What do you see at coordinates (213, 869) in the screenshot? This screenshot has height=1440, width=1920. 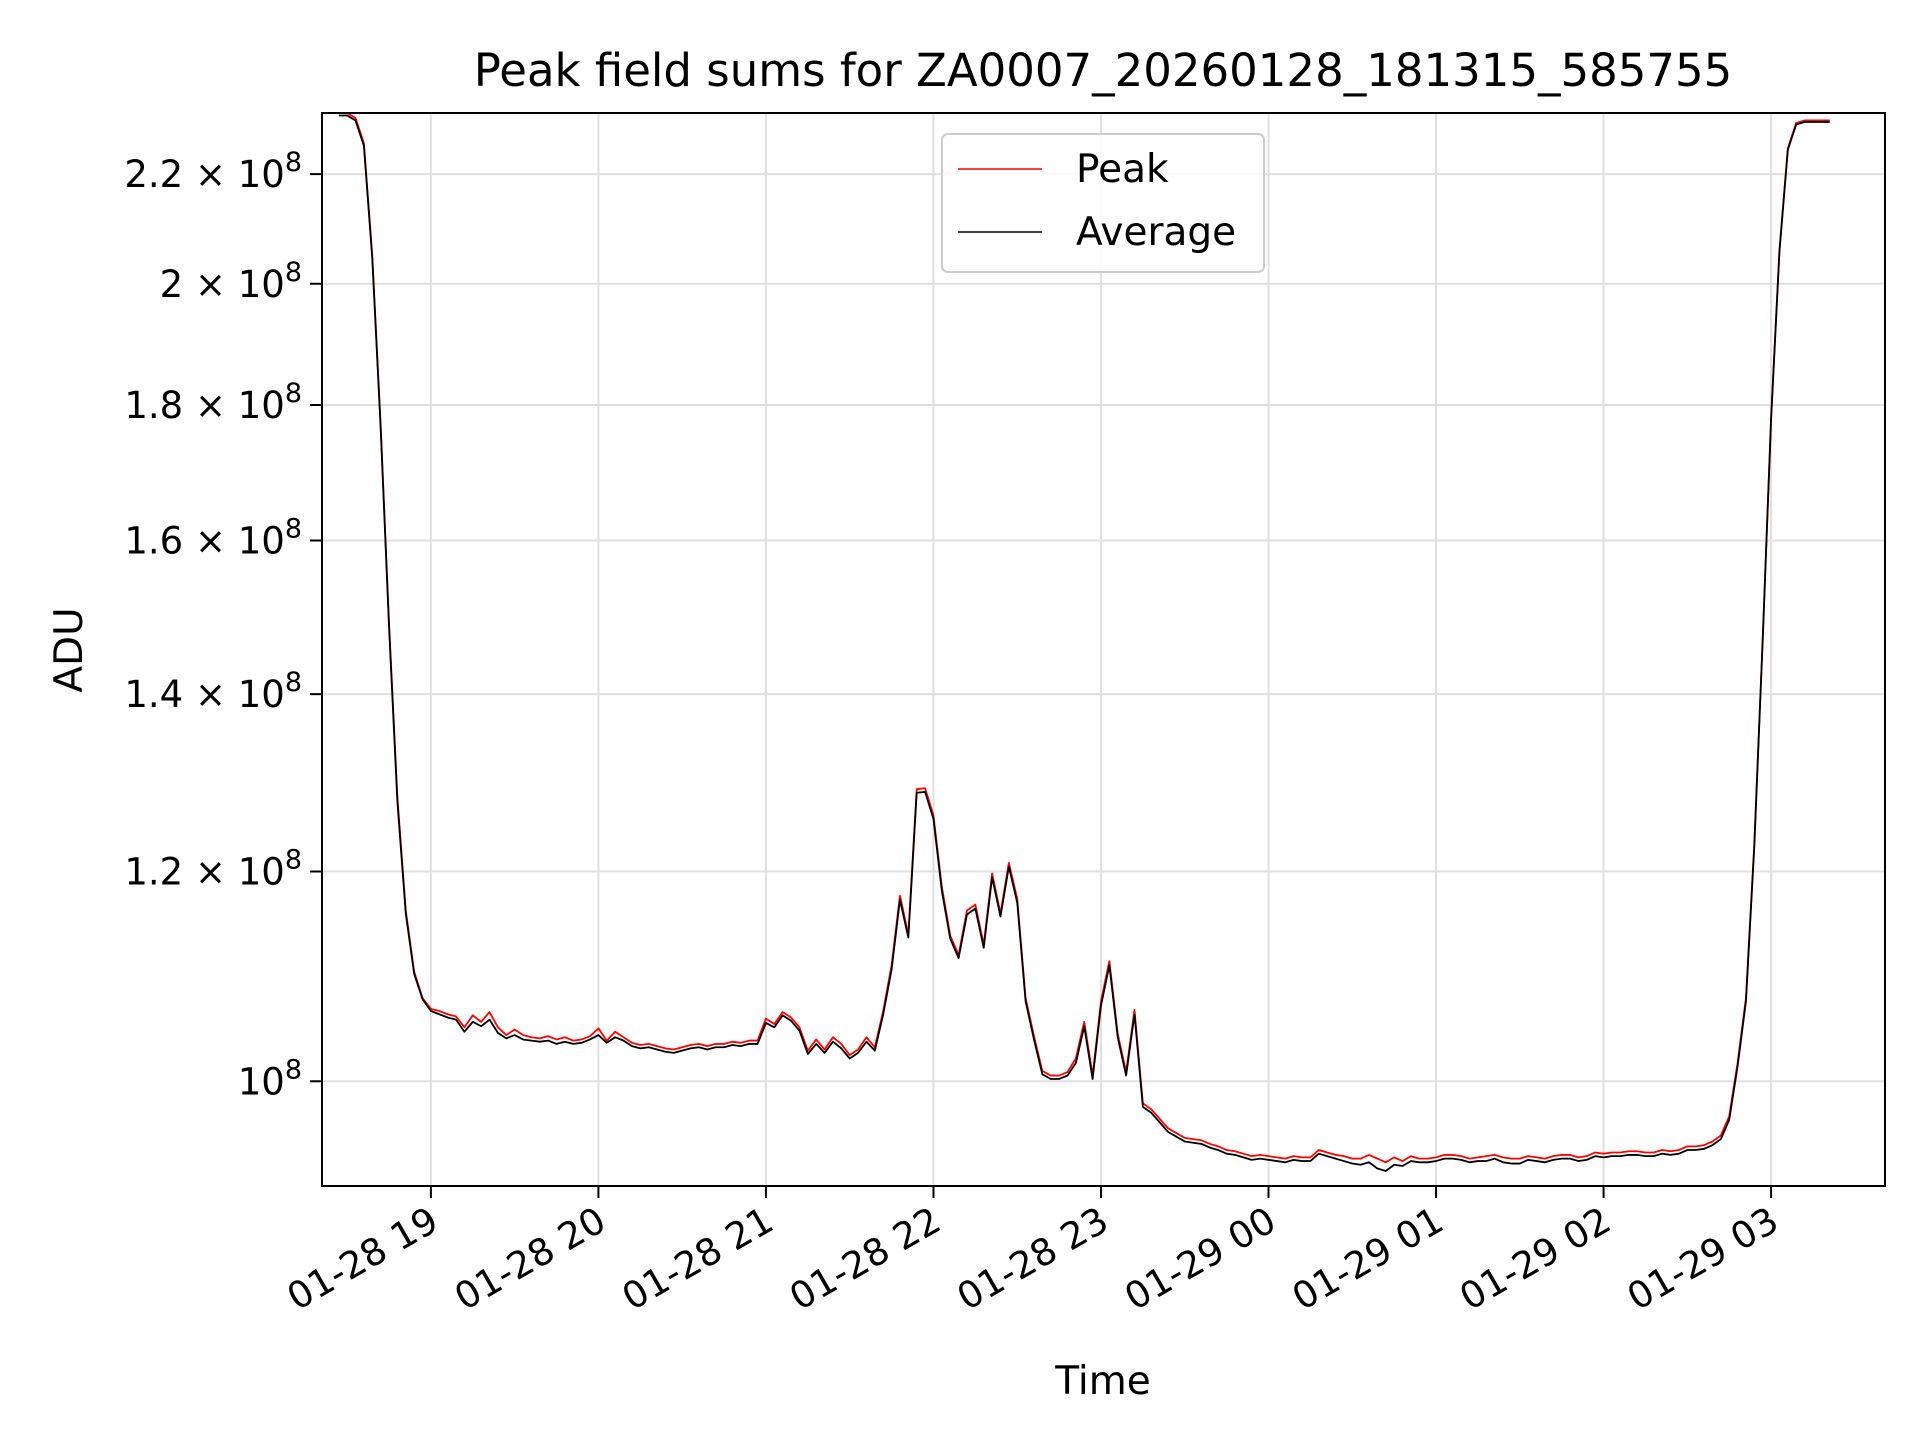 I see `y-tick-label: 1.2 × 108` at bounding box center [213, 869].